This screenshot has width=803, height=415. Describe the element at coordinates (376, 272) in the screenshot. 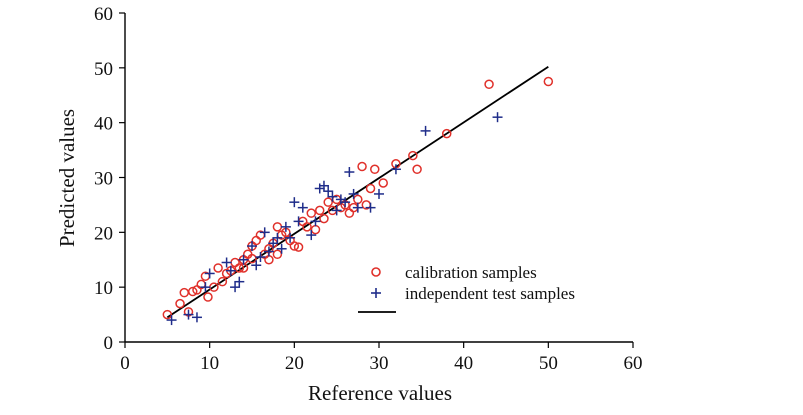

I see `legend-marker-calibration` at that location.